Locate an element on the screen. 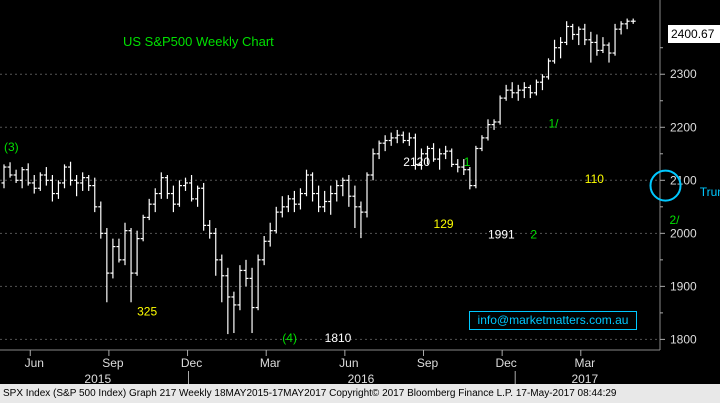 This screenshot has width=720, height=403. y-tick-label: 2200 is located at coordinates (683, 127).